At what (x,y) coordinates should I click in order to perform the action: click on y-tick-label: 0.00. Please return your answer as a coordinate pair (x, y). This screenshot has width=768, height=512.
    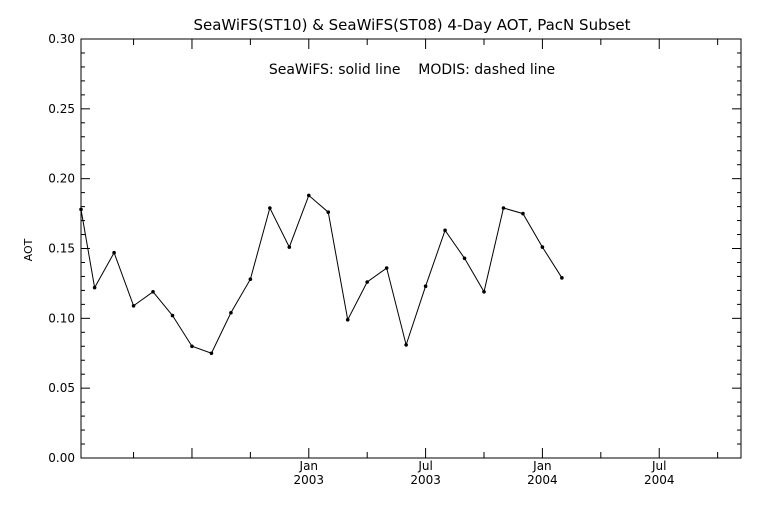
    Looking at the image, I should click on (61, 458).